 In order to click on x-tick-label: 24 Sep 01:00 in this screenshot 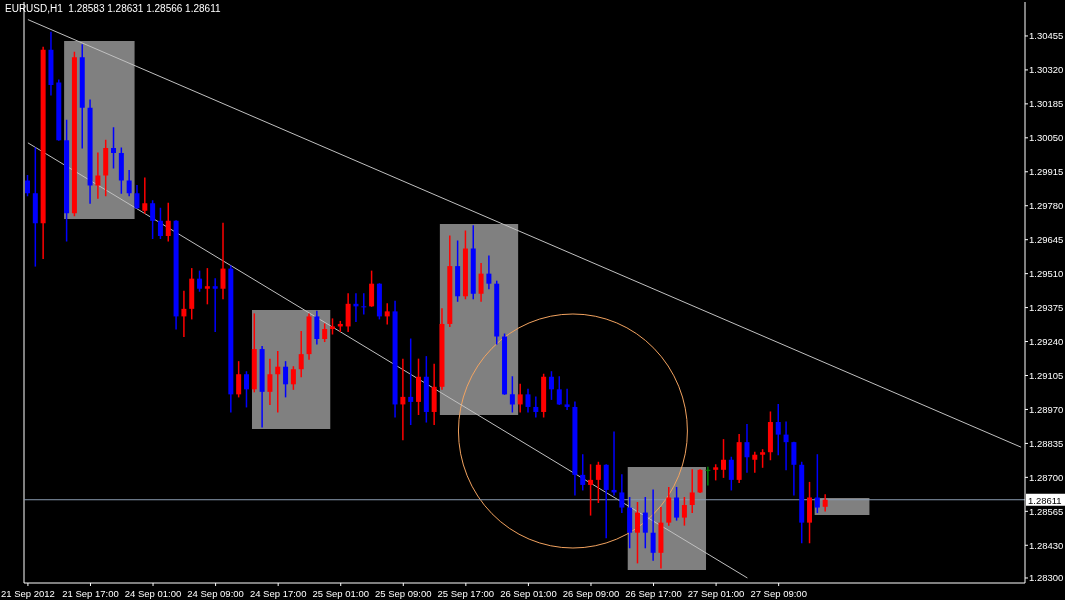, I will do `click(153, 593)`.